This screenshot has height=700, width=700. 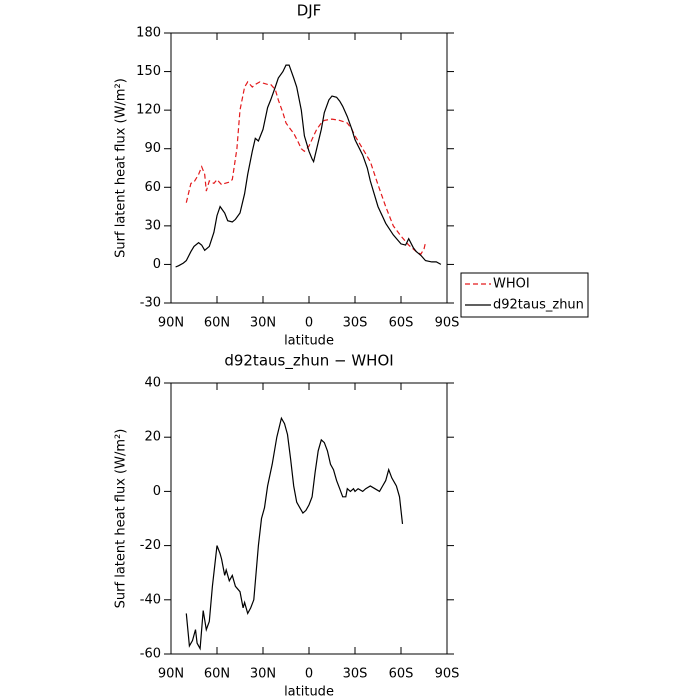 What do you see at coordinates (150, 545) in the screenshot?
I see `y-tick-label: -20` at bounding box center [150, 545].